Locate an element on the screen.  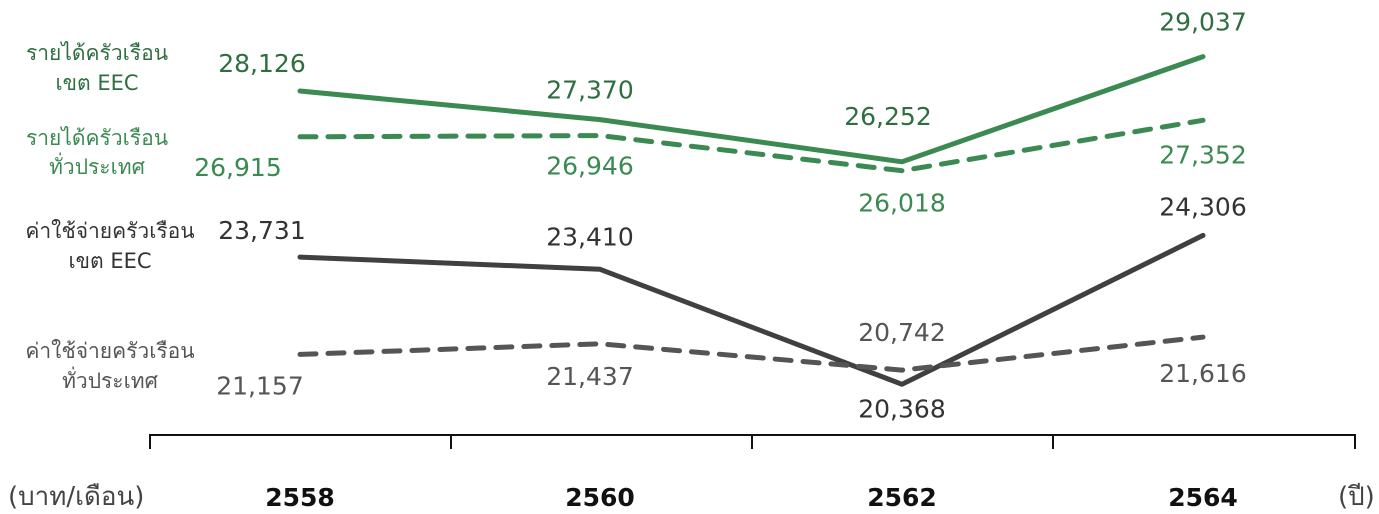
data-label: 21,616 is located at coordinates (1202, 373).